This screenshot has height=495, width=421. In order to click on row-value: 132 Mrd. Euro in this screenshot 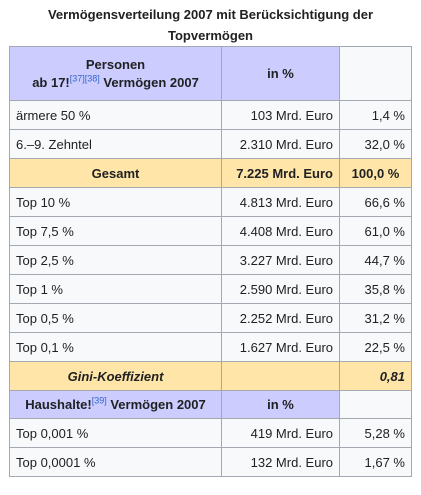, I will do `click(280, 462)`.